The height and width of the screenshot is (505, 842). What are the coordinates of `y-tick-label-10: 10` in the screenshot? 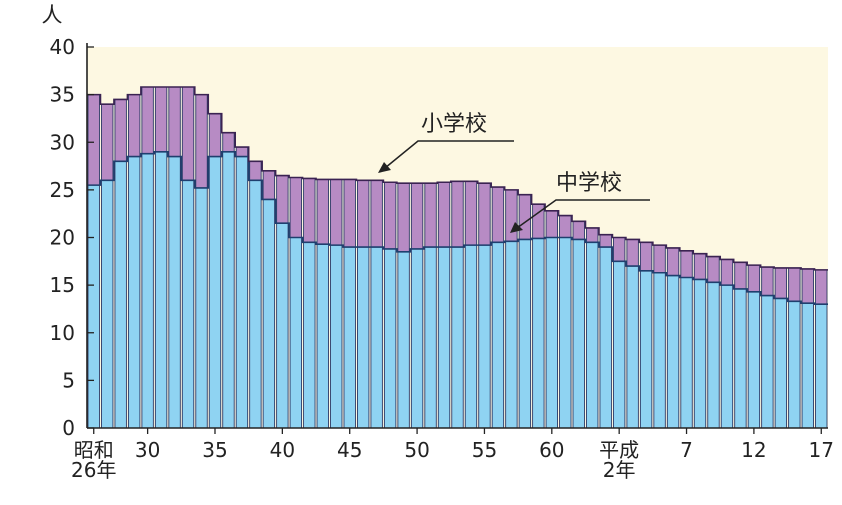 It's located at (62, 333).